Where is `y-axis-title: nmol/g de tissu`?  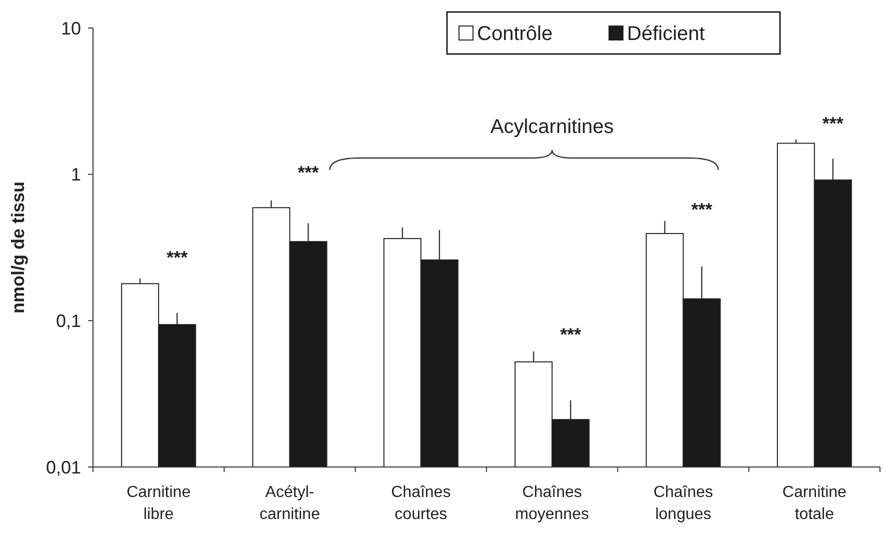
y-axis-title: nmol/g de tissu is located at coordinates (18, 247).